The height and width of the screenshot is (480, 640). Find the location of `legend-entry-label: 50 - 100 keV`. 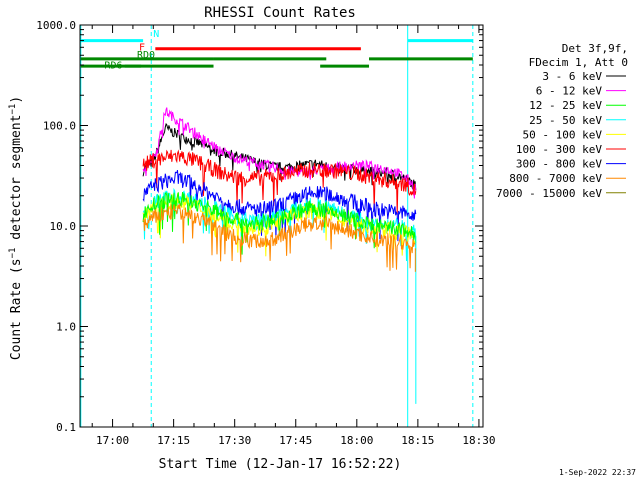

legend-entry-label: 50 - 100 keV is located at coordinates (563, 134).